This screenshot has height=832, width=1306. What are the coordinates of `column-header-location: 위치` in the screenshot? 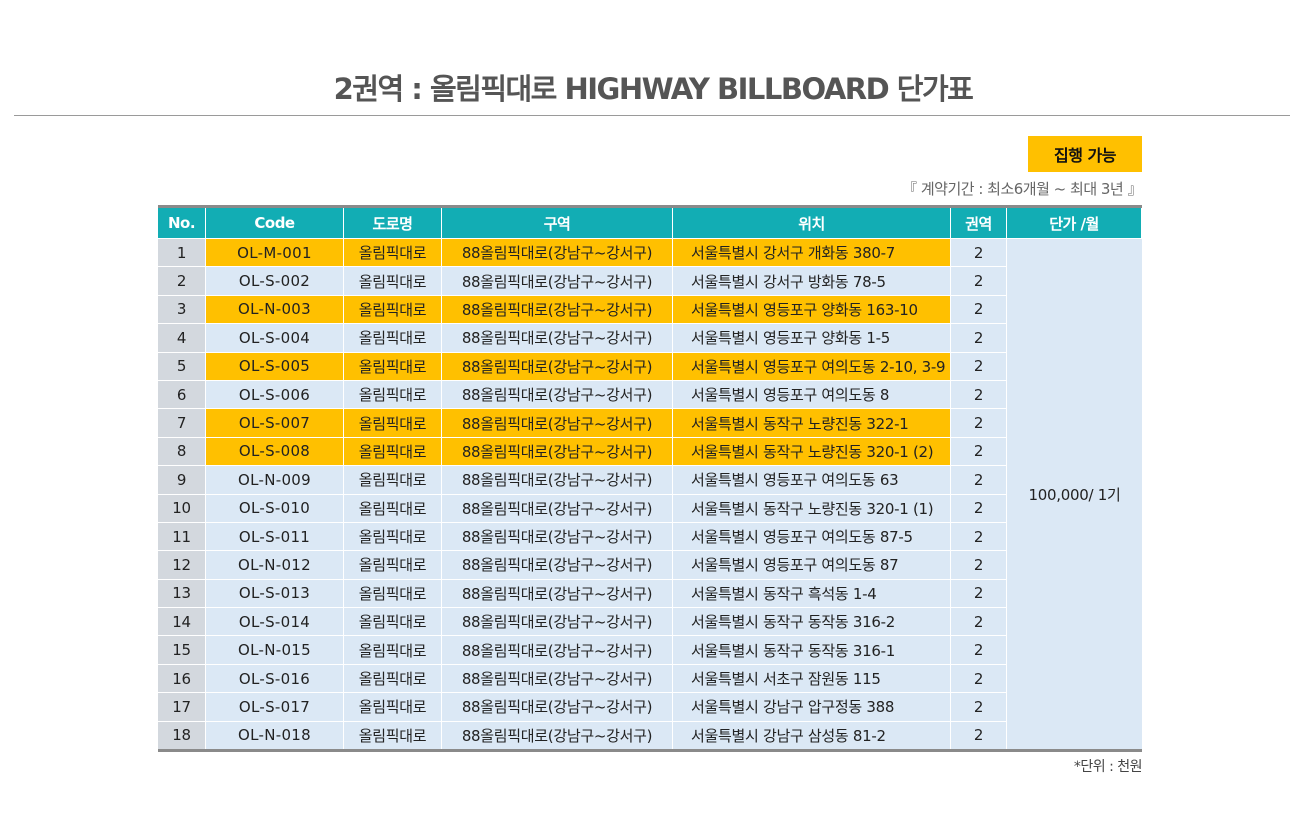 It's located at (812, 223).